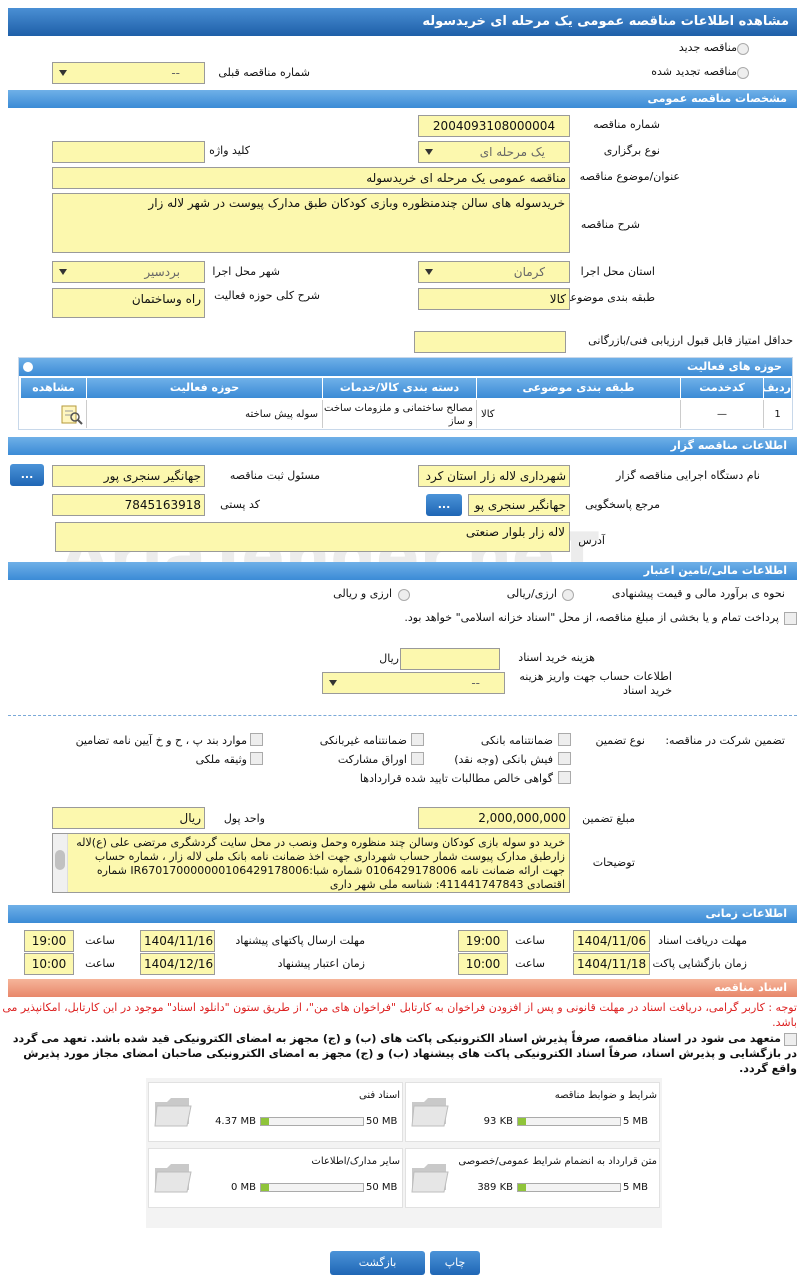 This screenshot has height=1282, width=797. I want to click on file-name: شرایط و ضوابط مناقصه, so click(605, 1095).